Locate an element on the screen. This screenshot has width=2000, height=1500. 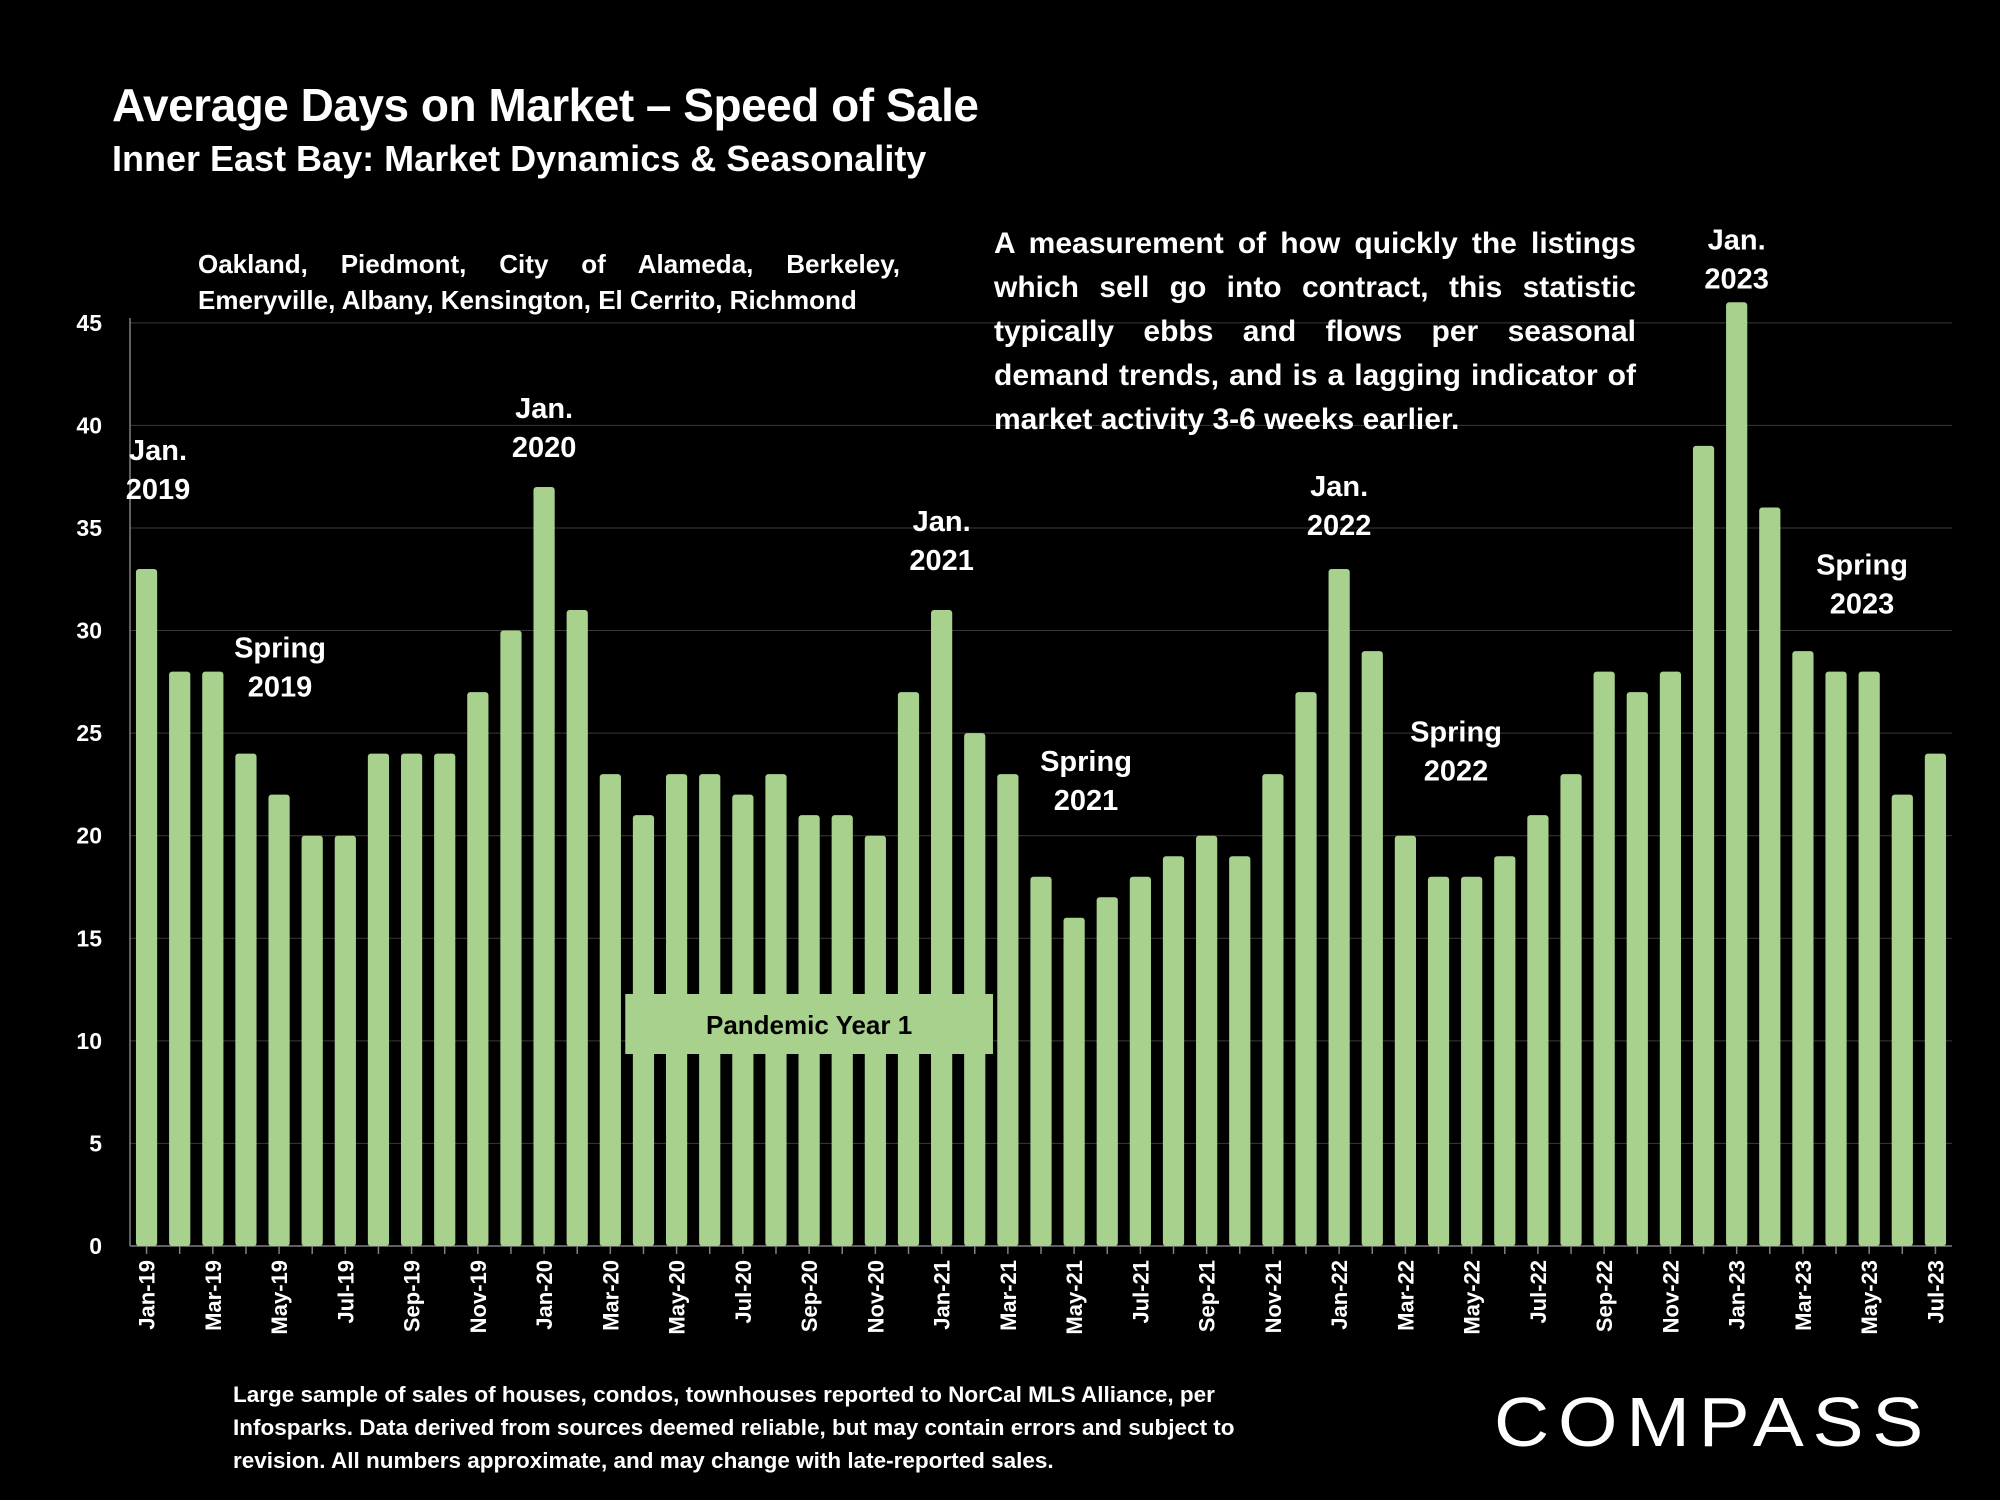
x-tick-label: Jan-22 is located at coordinates (1339, 1295).